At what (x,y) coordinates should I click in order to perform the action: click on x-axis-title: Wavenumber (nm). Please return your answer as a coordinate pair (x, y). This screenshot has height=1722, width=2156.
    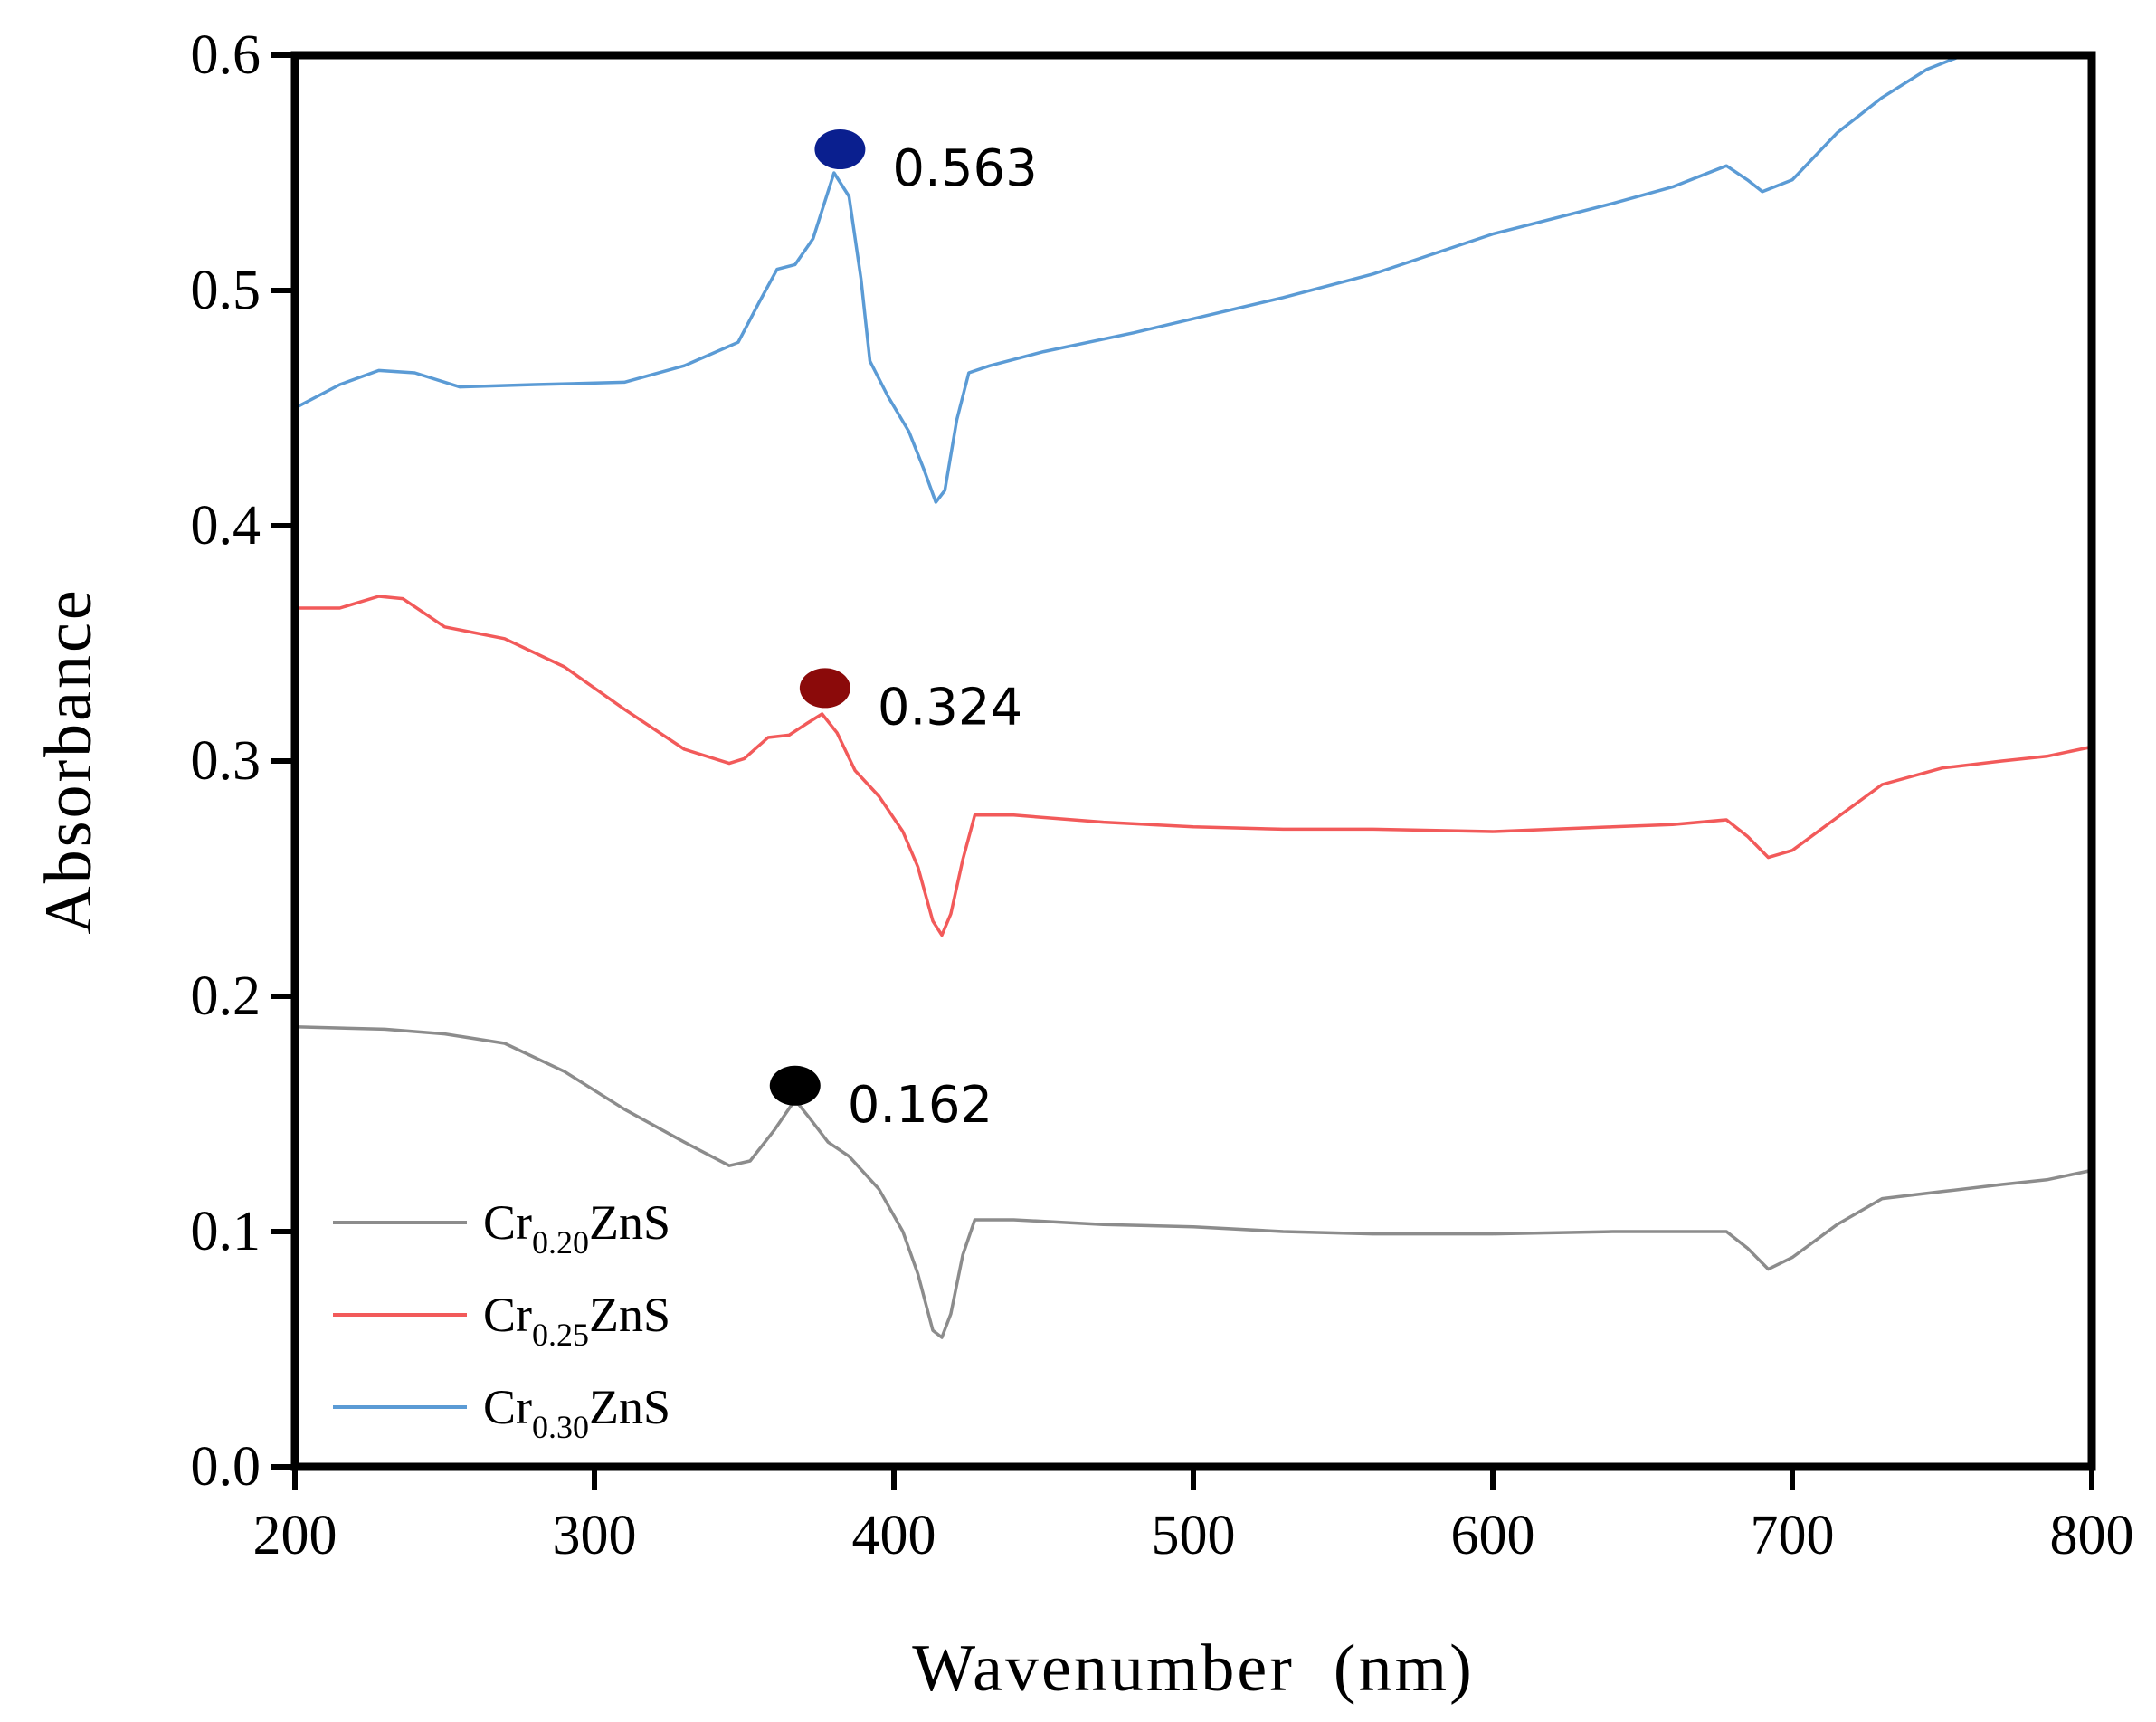
    Looking at the image, I should click on (1193, 1669).